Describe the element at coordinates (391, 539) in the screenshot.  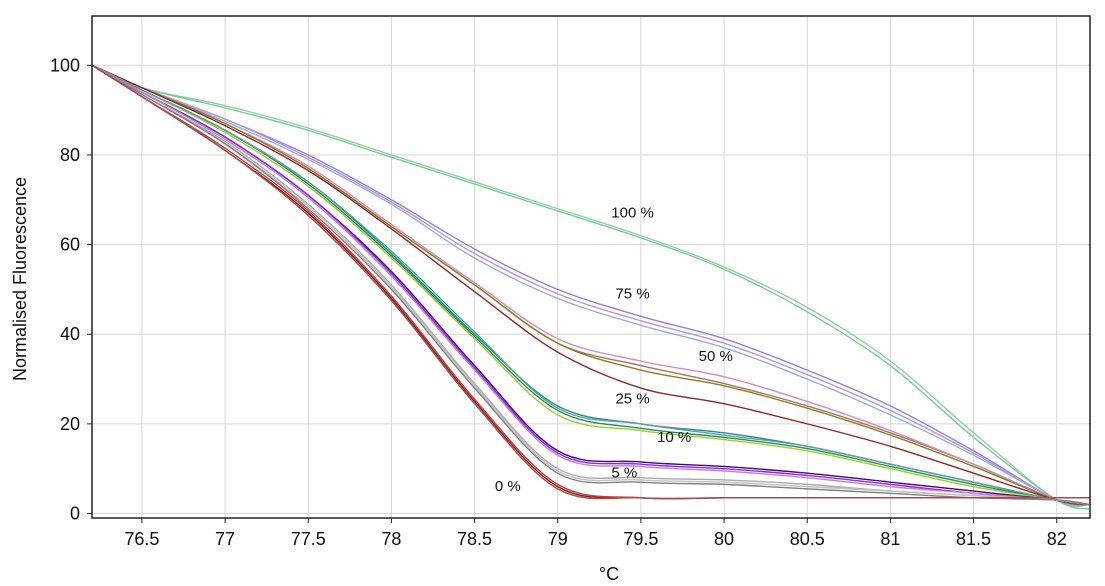
I see `x-tick-label: 78` at that location.